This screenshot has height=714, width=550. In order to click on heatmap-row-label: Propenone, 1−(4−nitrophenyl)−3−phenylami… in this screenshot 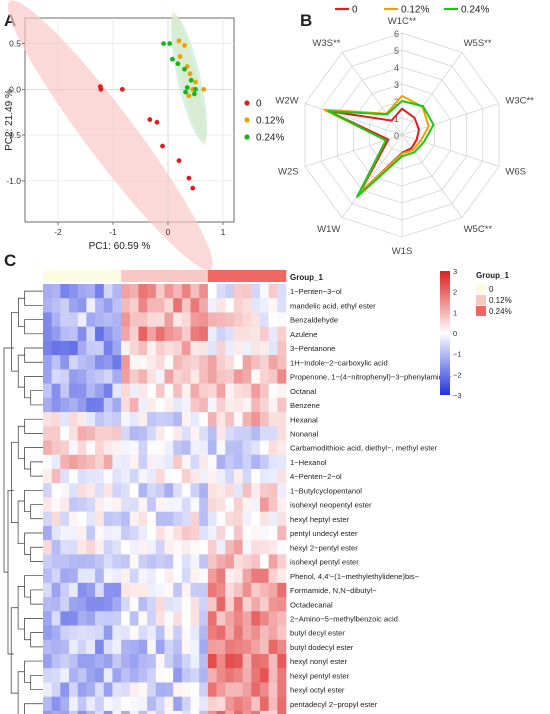, I will do `click(371, 377)`.